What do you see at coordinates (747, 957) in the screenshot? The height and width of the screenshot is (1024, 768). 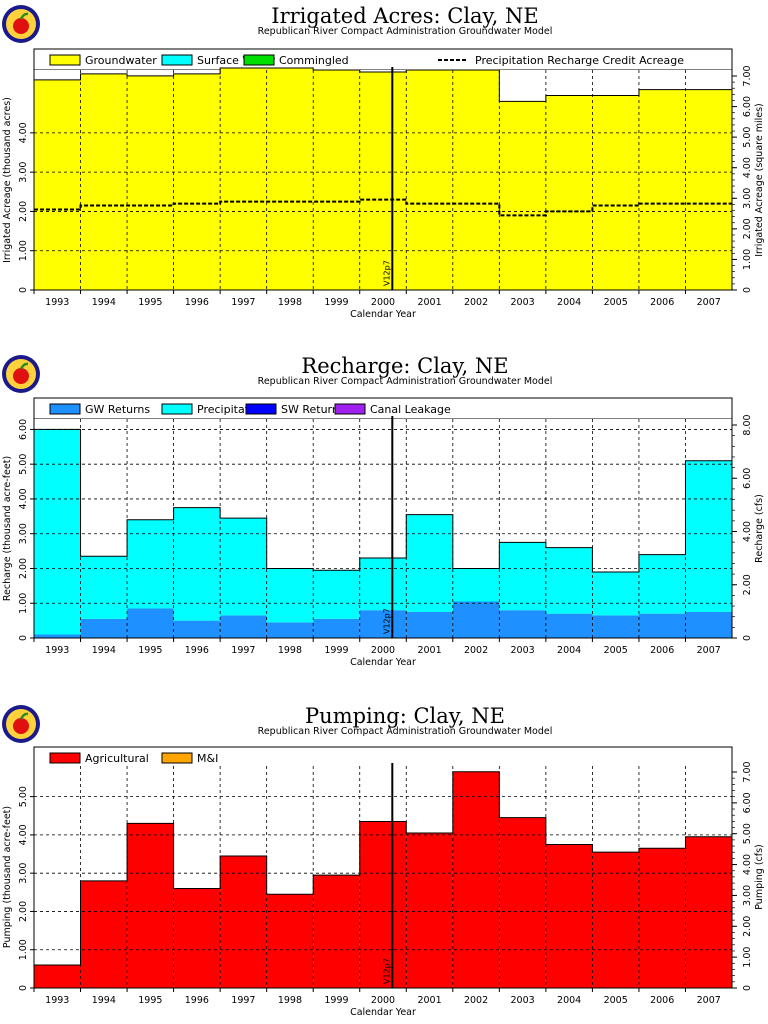 I see `y-right-tick-label: 1.00` at bounding box center [747, 957].